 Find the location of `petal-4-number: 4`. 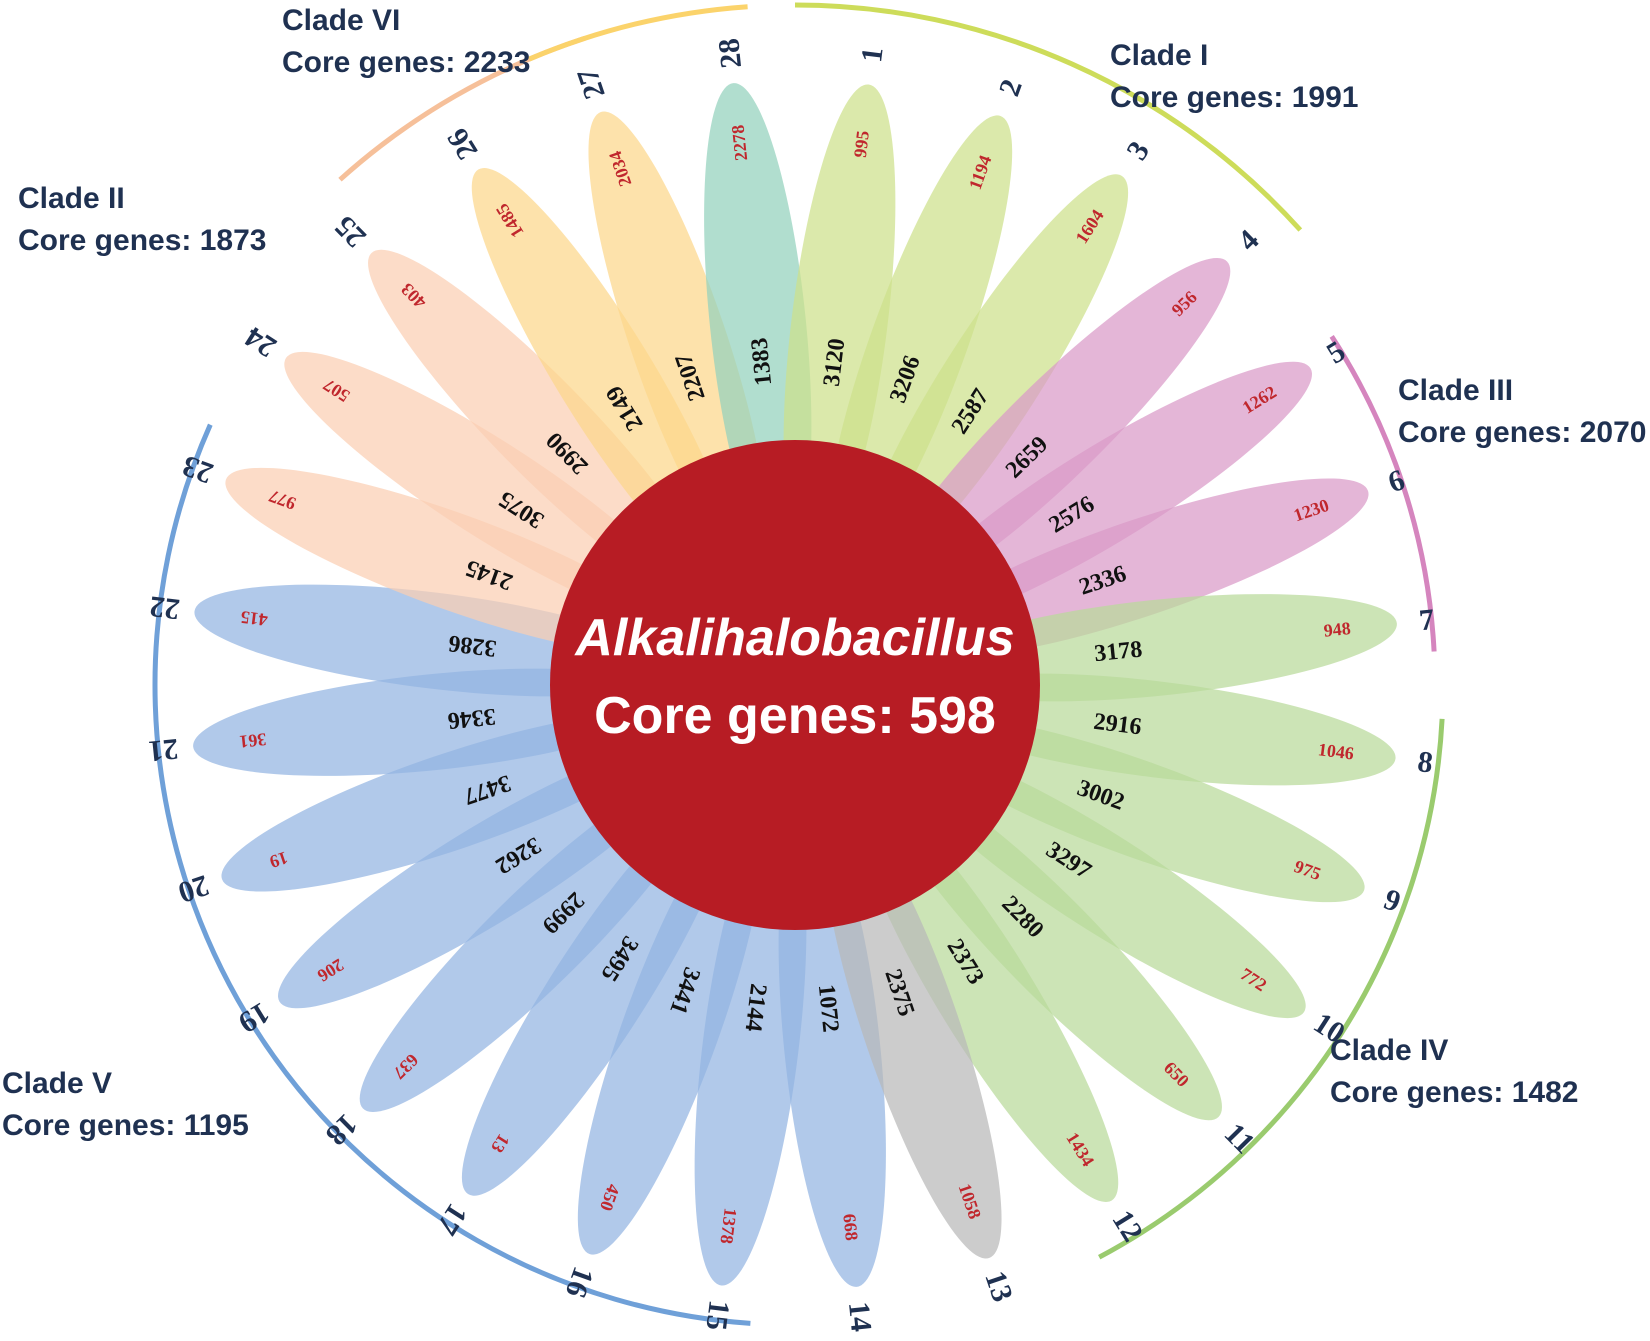

petal-4-number: 4 is located at coordinates (1249, 240).